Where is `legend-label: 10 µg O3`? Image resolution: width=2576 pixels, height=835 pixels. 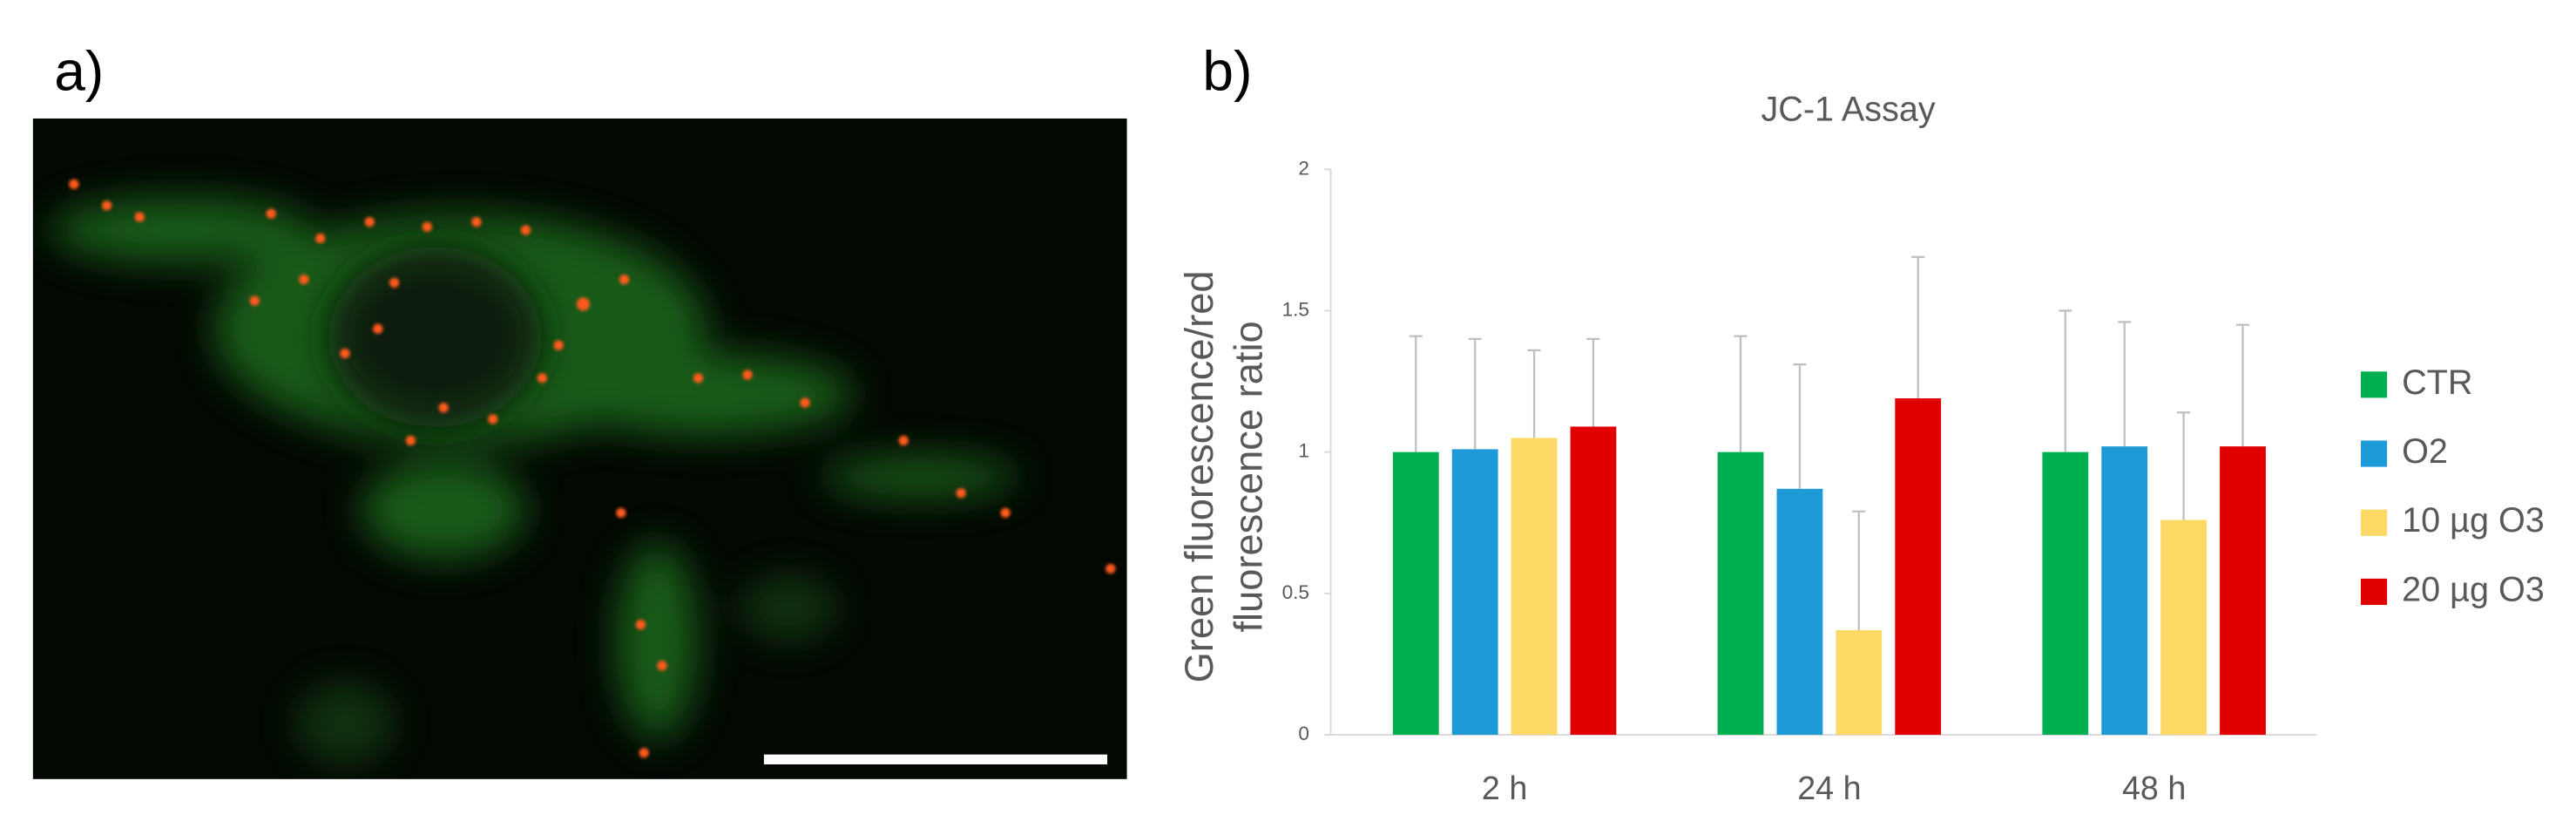
legend-label: 10 µg O3 is located at coordinates (2473, 520).